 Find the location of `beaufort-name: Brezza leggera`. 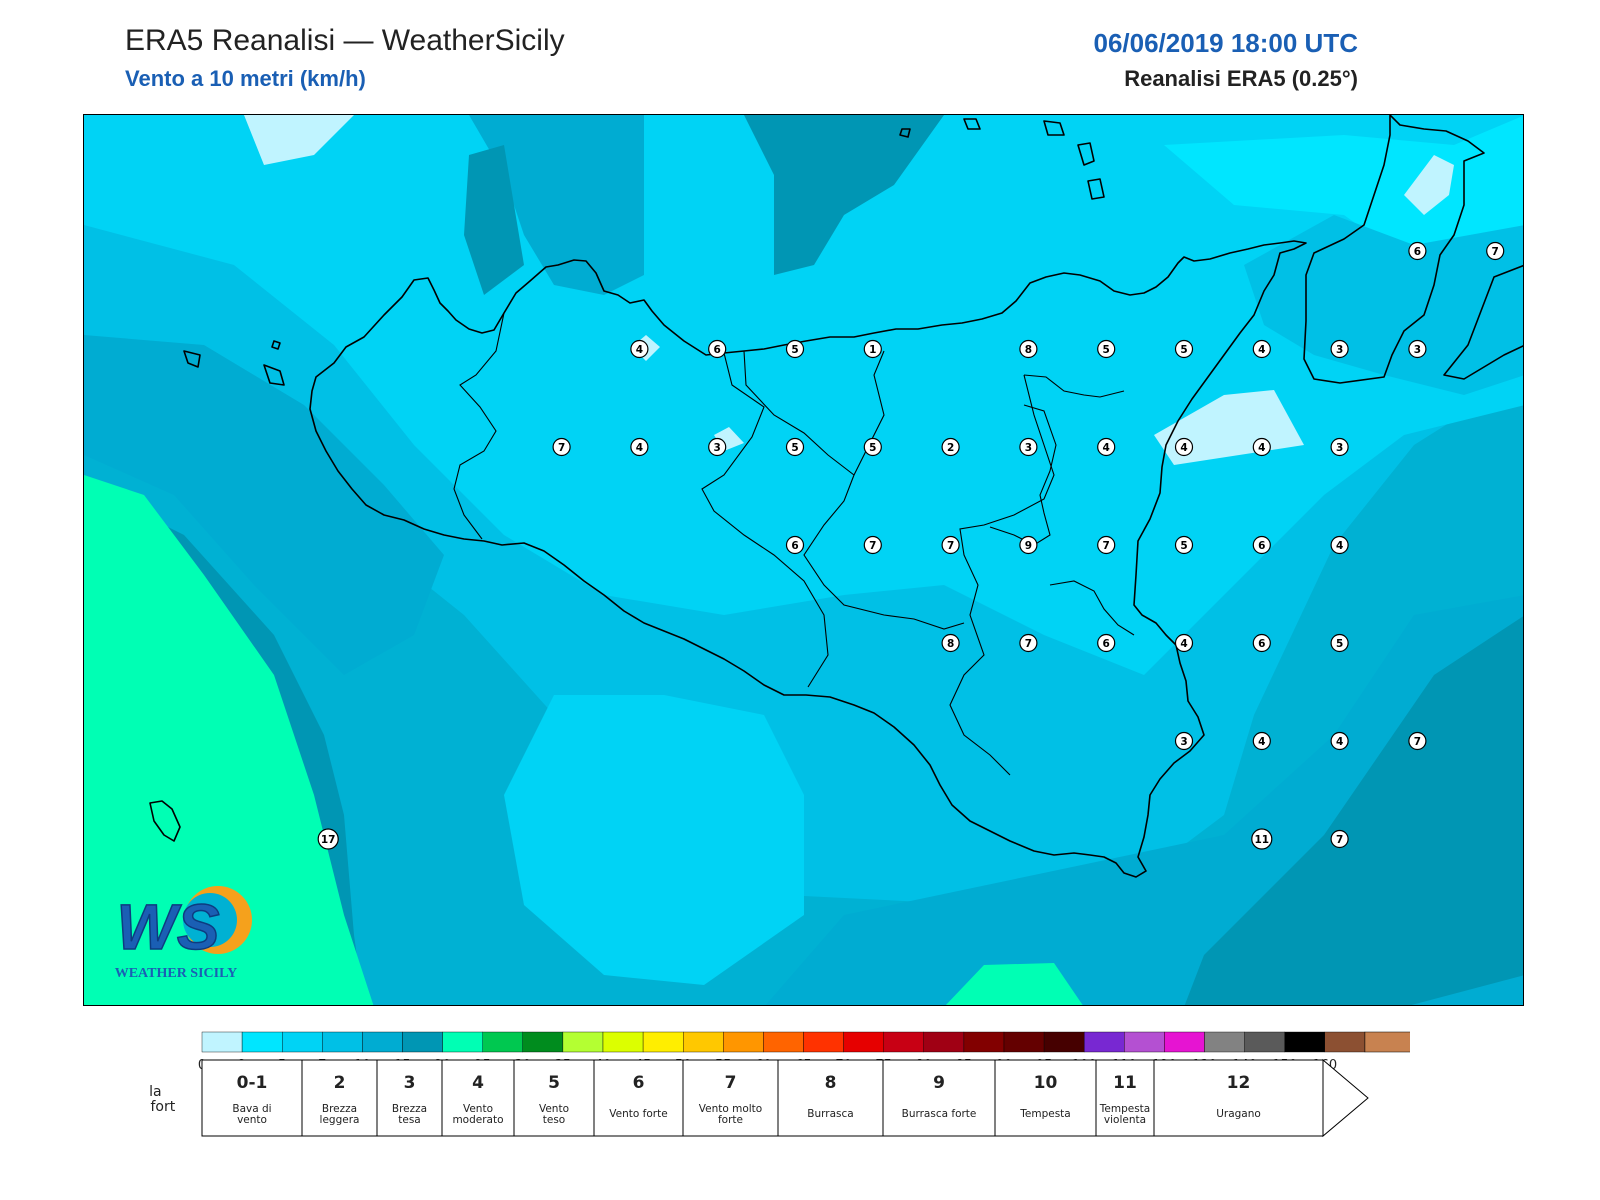

beaufort-name: Brezza leggera is located at coordinates (340, 1114).